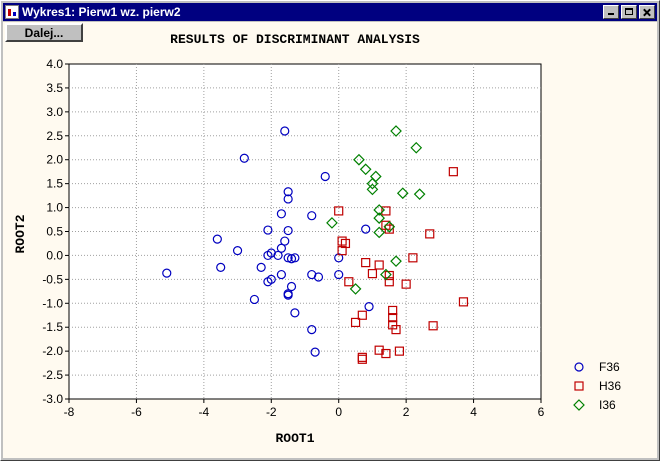 Image resolution: width=660 pixels, height=461 pixels. I want to click on minimize-icon, so click(611, 12).